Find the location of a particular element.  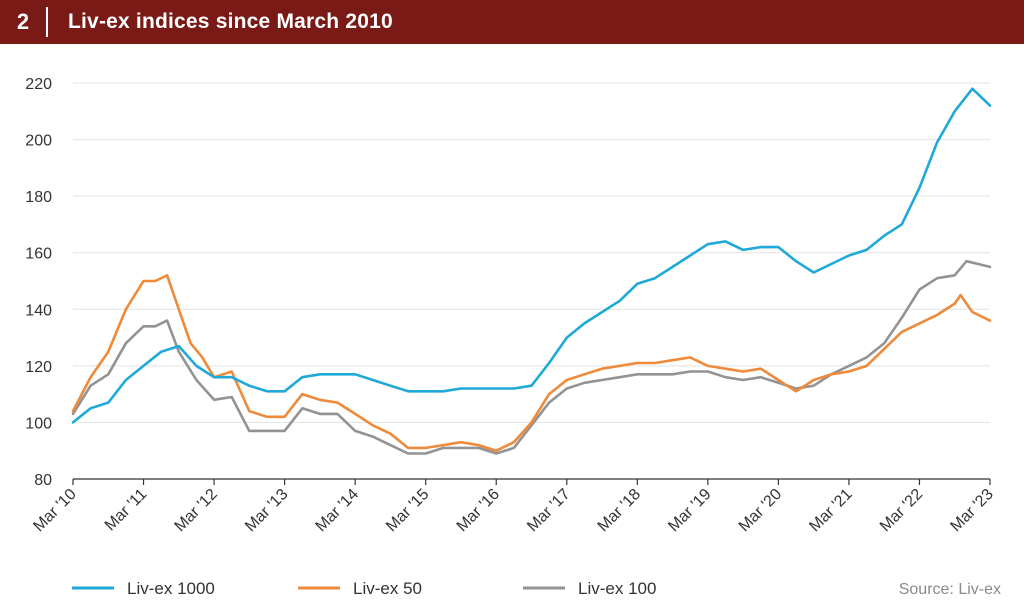

figure-number: 2 is located at coordinates (24, 22).